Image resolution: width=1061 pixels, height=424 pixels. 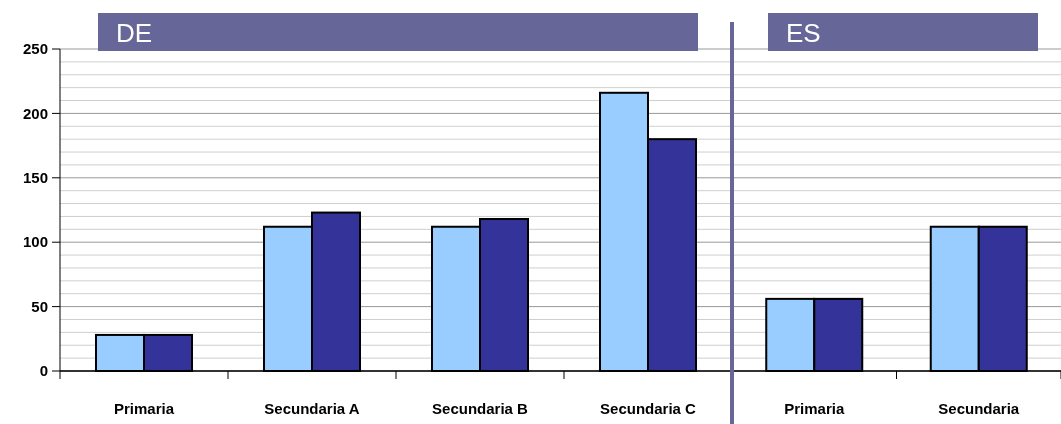 I want to click on y-tick-label: 150, so click(x=35, y=178).